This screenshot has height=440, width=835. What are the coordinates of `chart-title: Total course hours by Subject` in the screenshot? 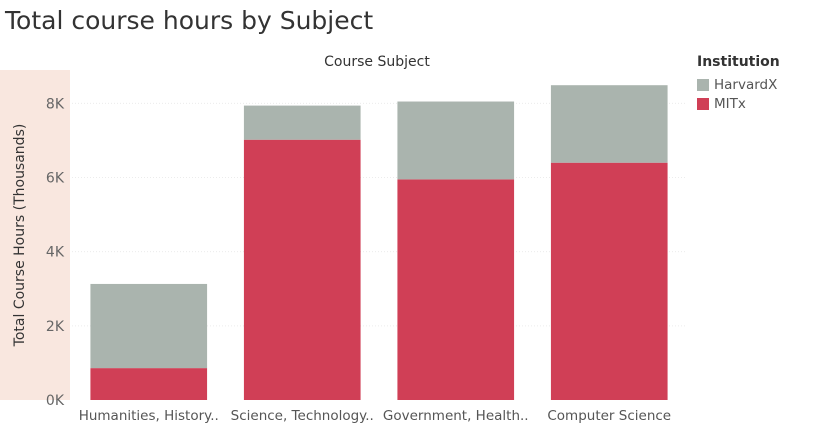 It's located at (189, 20).